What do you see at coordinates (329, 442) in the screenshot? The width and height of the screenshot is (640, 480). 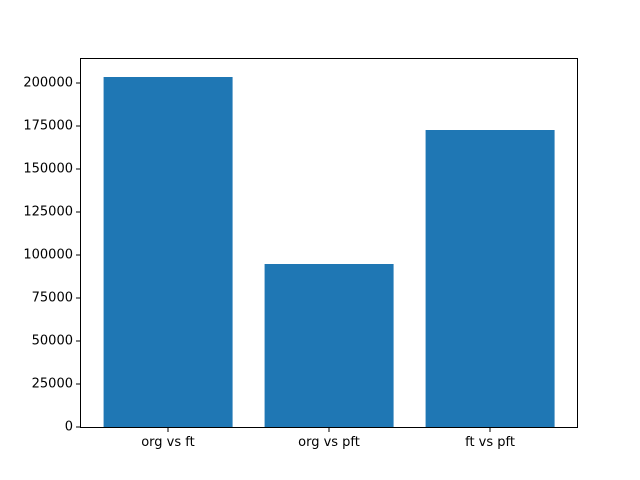 I see `x-axis-tick-label: org vs pft` at bounding box center [329, 442].